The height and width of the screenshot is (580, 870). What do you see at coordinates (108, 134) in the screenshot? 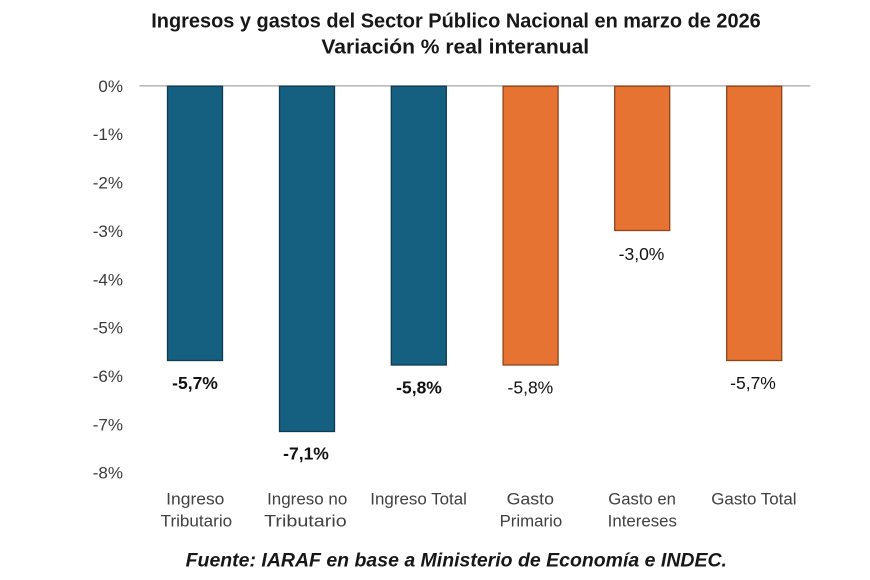
I see `svg-text: -1%` at bounding box center [108, 134].